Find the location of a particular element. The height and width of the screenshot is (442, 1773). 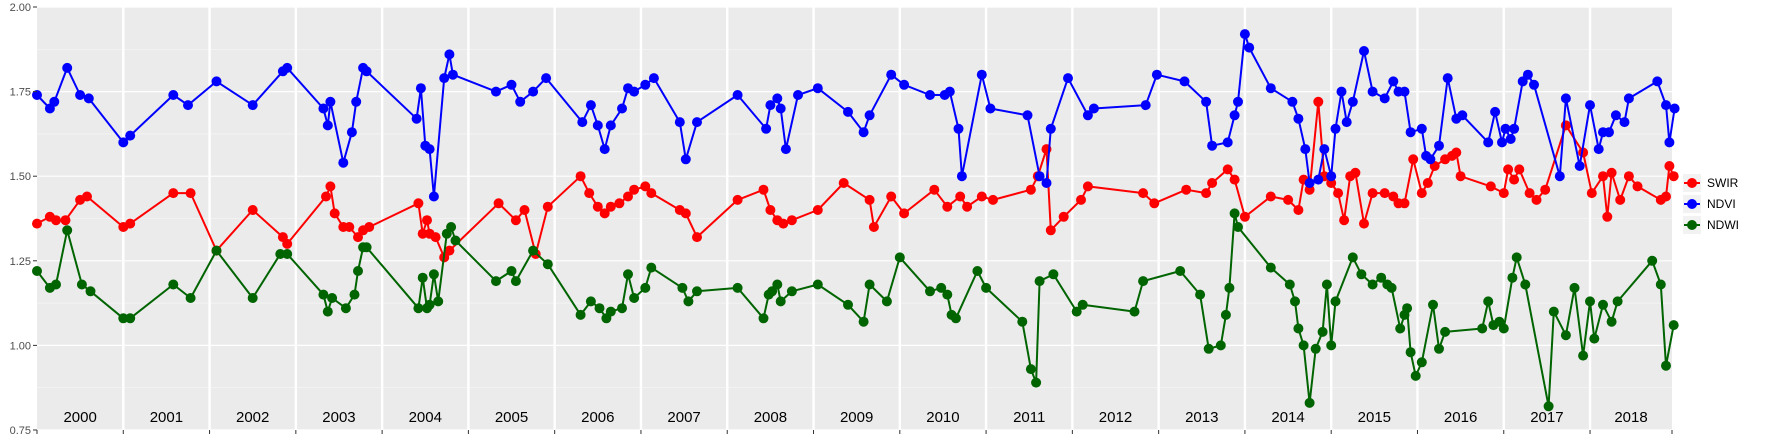

legend-item-ndwi: NDWI is located at coordinates (1711, 225).